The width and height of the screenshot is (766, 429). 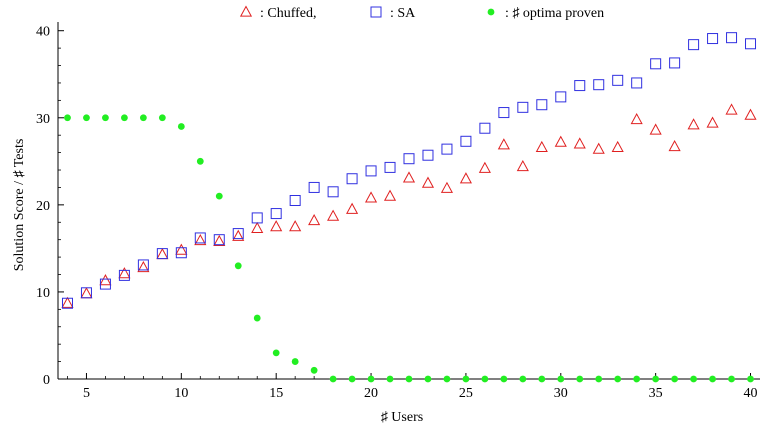 What do you see at coordinates (276, 393) in the screenshot?
I see `x-tick-label: 15` at bounding box center [276, 393].